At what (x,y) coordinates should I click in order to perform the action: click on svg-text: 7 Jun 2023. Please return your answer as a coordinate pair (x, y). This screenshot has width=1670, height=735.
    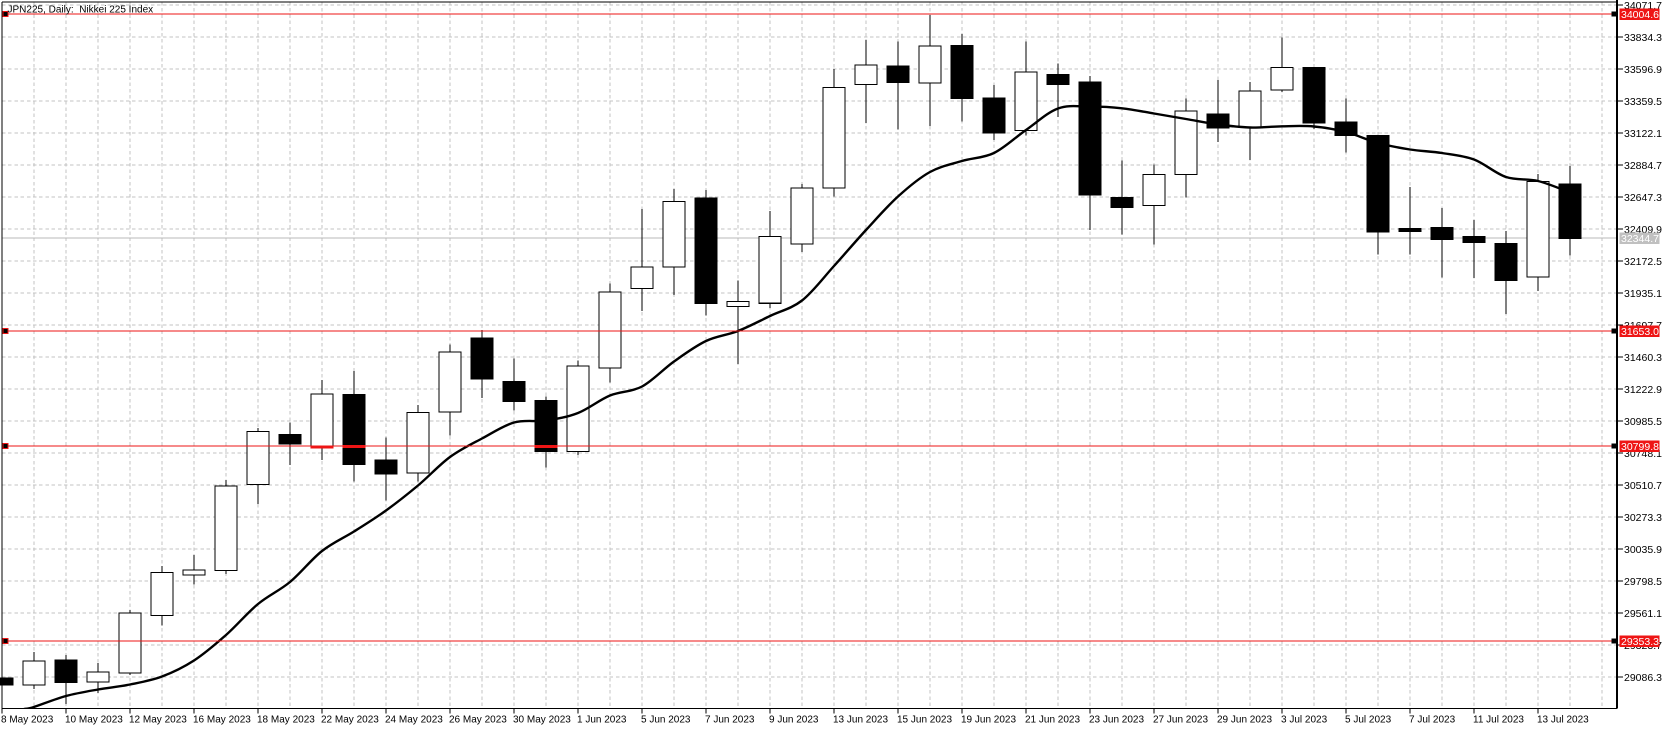
    Looking at the image, I should click on (730, 720).